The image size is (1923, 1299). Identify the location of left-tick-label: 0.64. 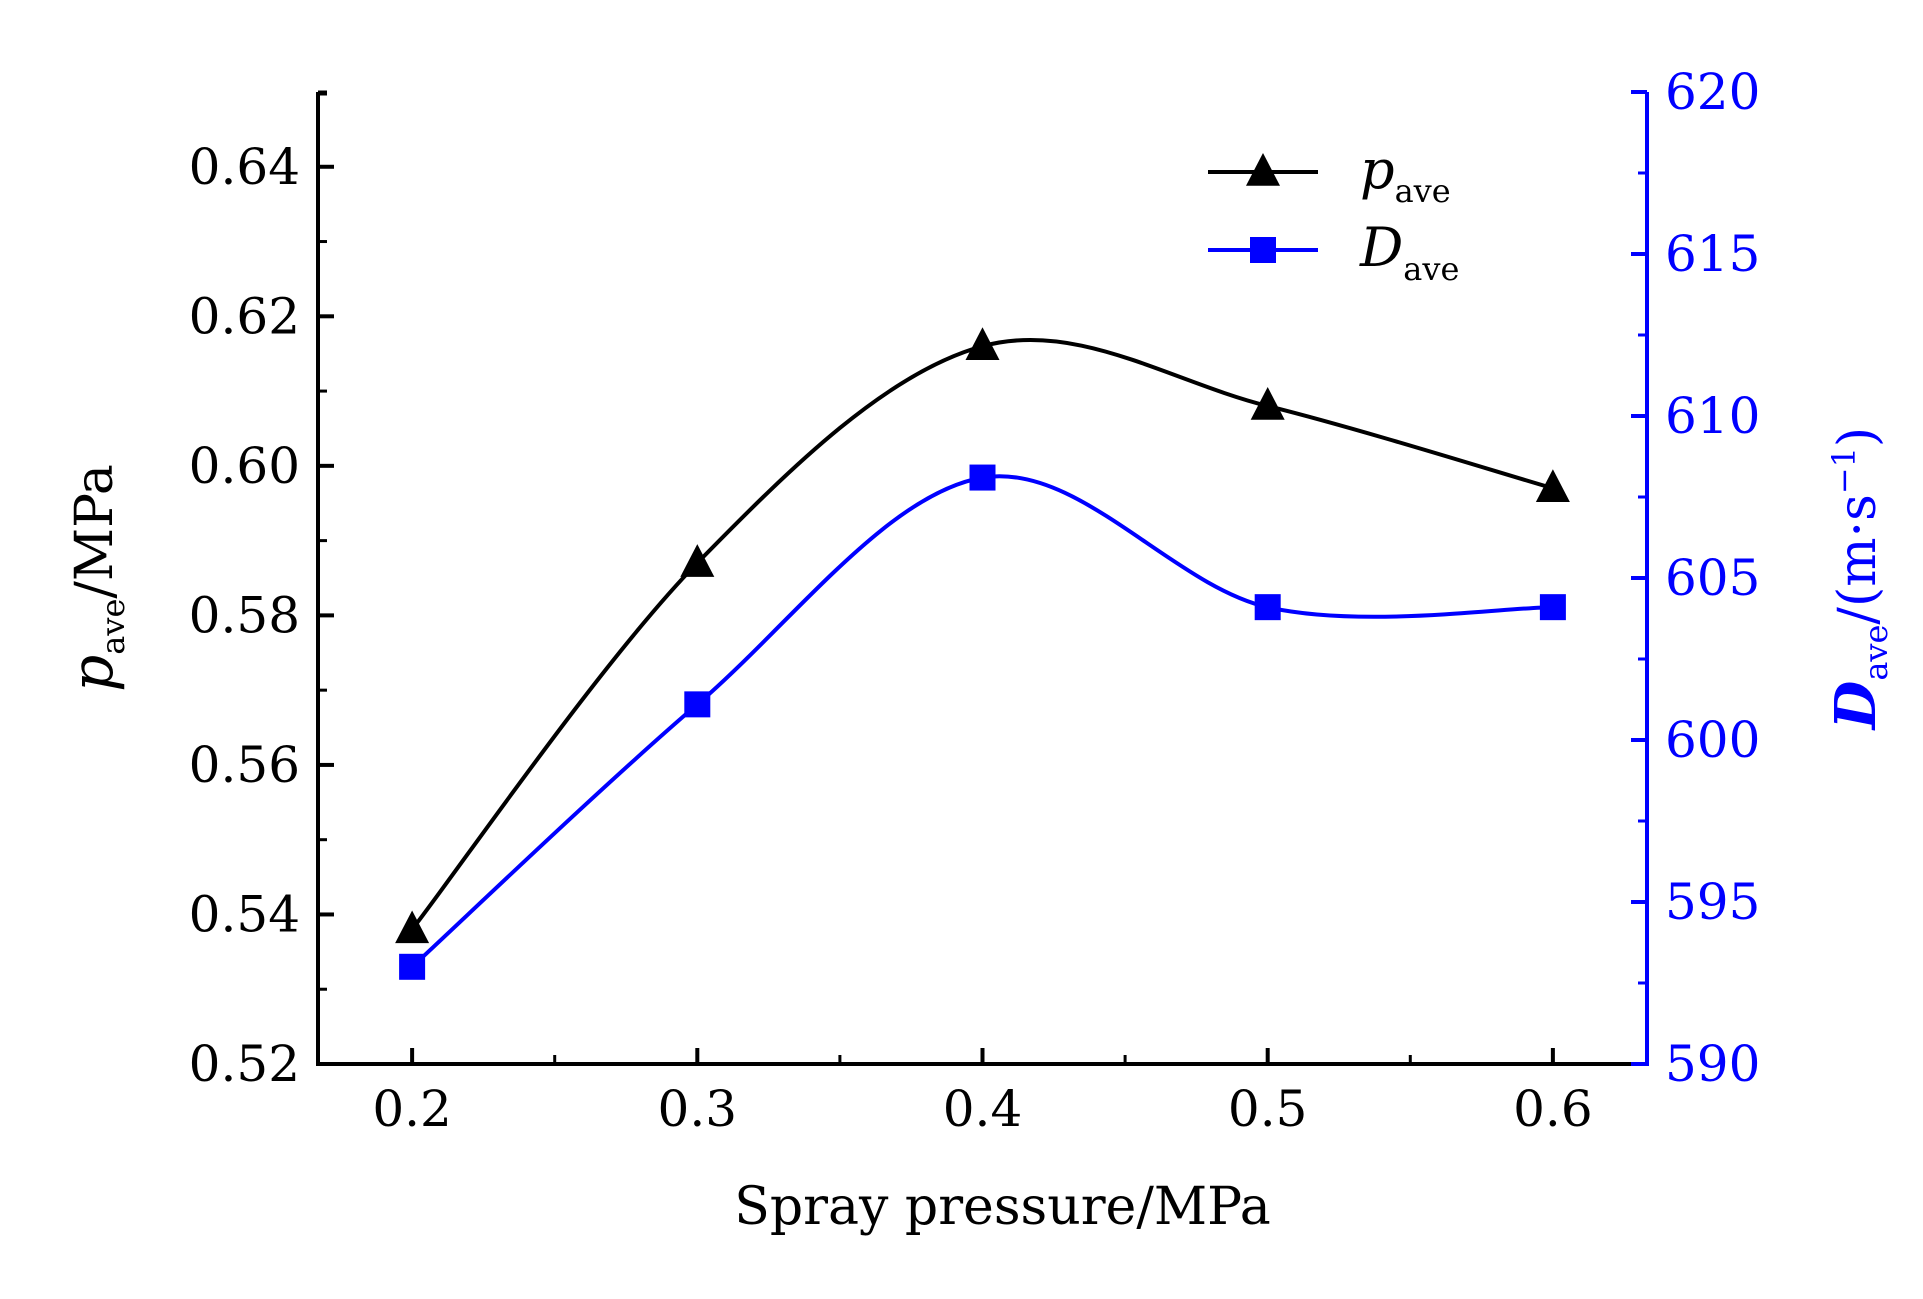
(244, 167).